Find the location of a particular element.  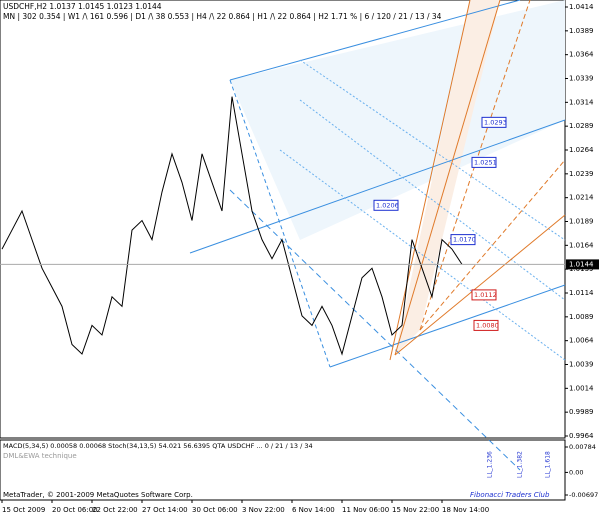

y-tick-label: 1.0064 is located at coordinates (581, 341).